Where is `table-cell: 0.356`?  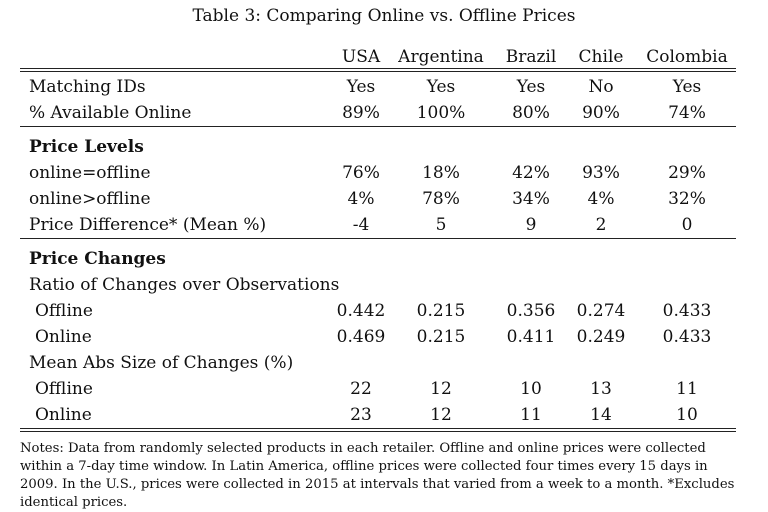
table-cell: 0.356 is located at coordinates (531, 311).